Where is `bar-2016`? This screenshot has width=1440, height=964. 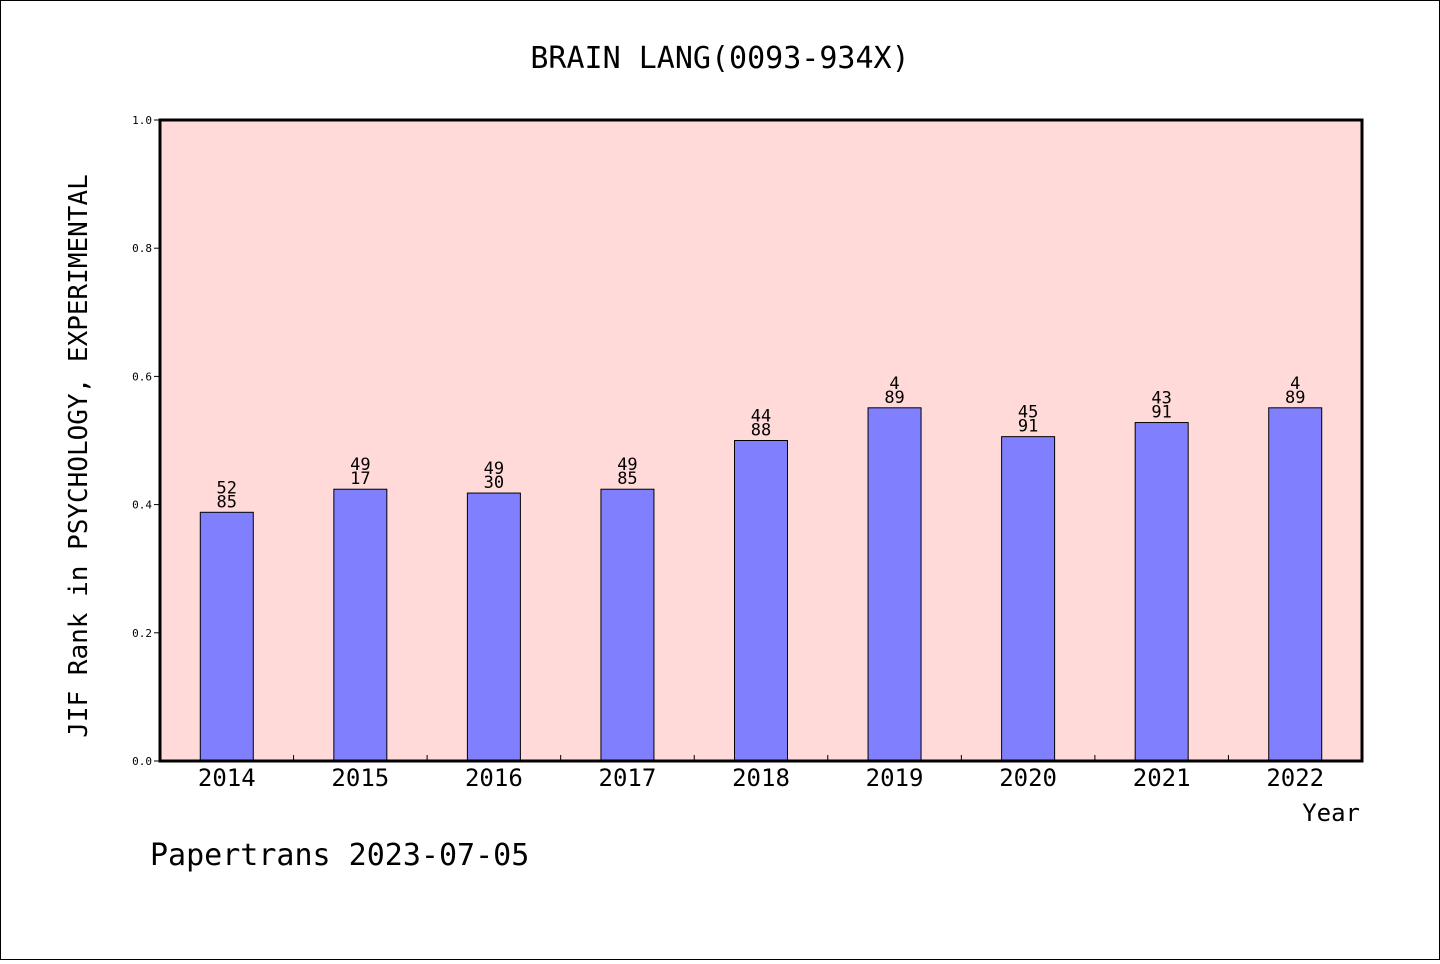
bar-2016 is located at coordinates (493, 627).